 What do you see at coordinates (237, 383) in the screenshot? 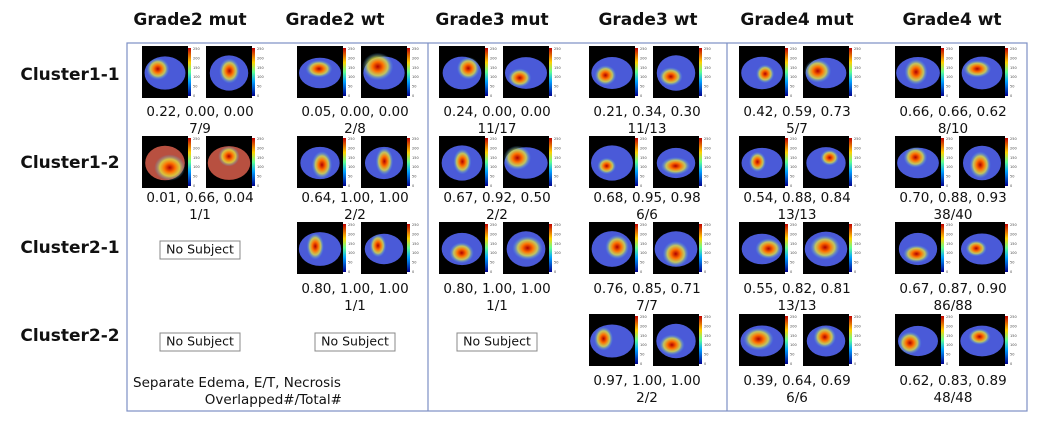
I see `legend-line: Separate Edema, E/T, Necrosis` at bounding box center [237, 383].